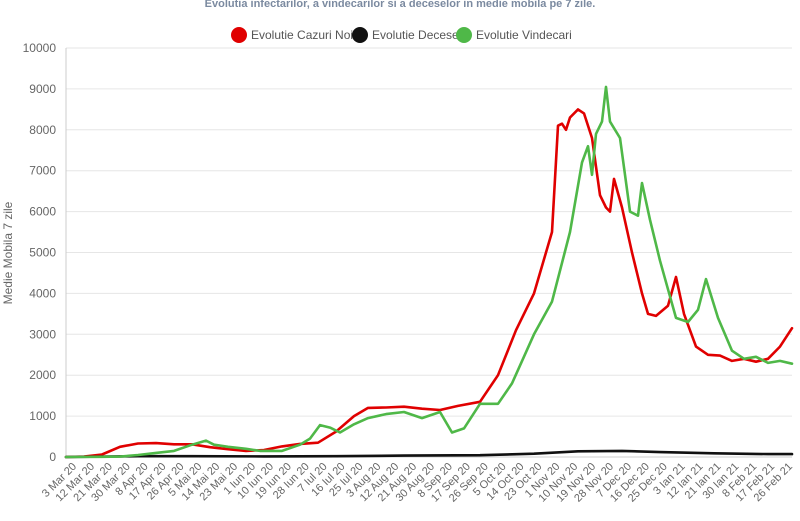 This screenshot has width=800, height=521. What do you see at coordinates (415, 35) in the screenshot?
I see `legend-label: Evolutie Decese` at bounding box center [415, 35].